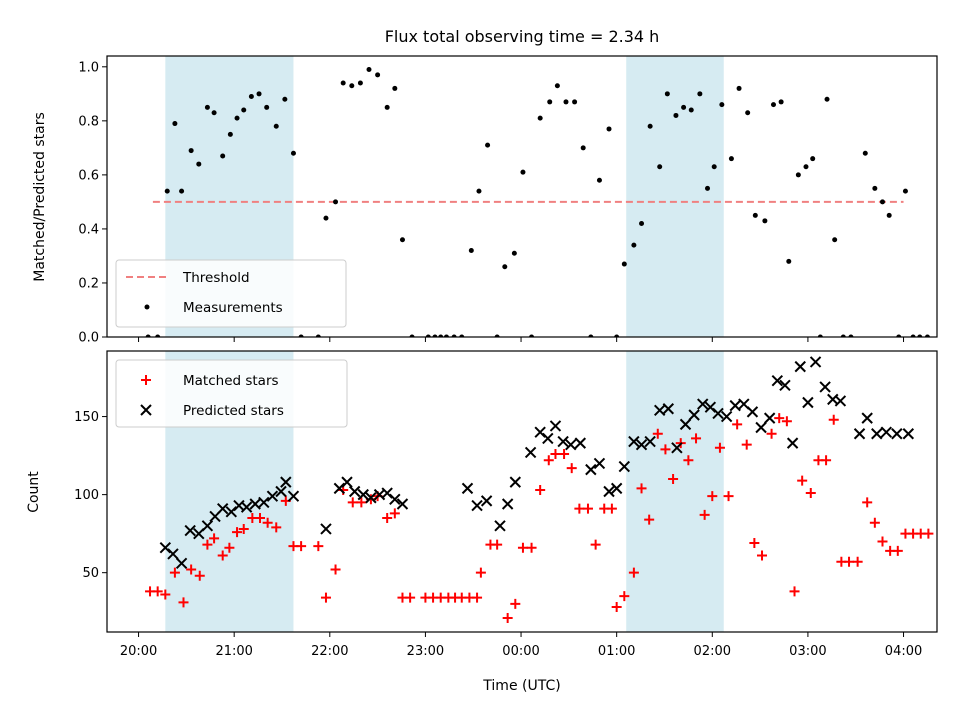 The image size is (960, 720). Describe the element at coordinates (329, 651) in the screenshot. I see `counts-x-tick-label: 22:00` at that location.